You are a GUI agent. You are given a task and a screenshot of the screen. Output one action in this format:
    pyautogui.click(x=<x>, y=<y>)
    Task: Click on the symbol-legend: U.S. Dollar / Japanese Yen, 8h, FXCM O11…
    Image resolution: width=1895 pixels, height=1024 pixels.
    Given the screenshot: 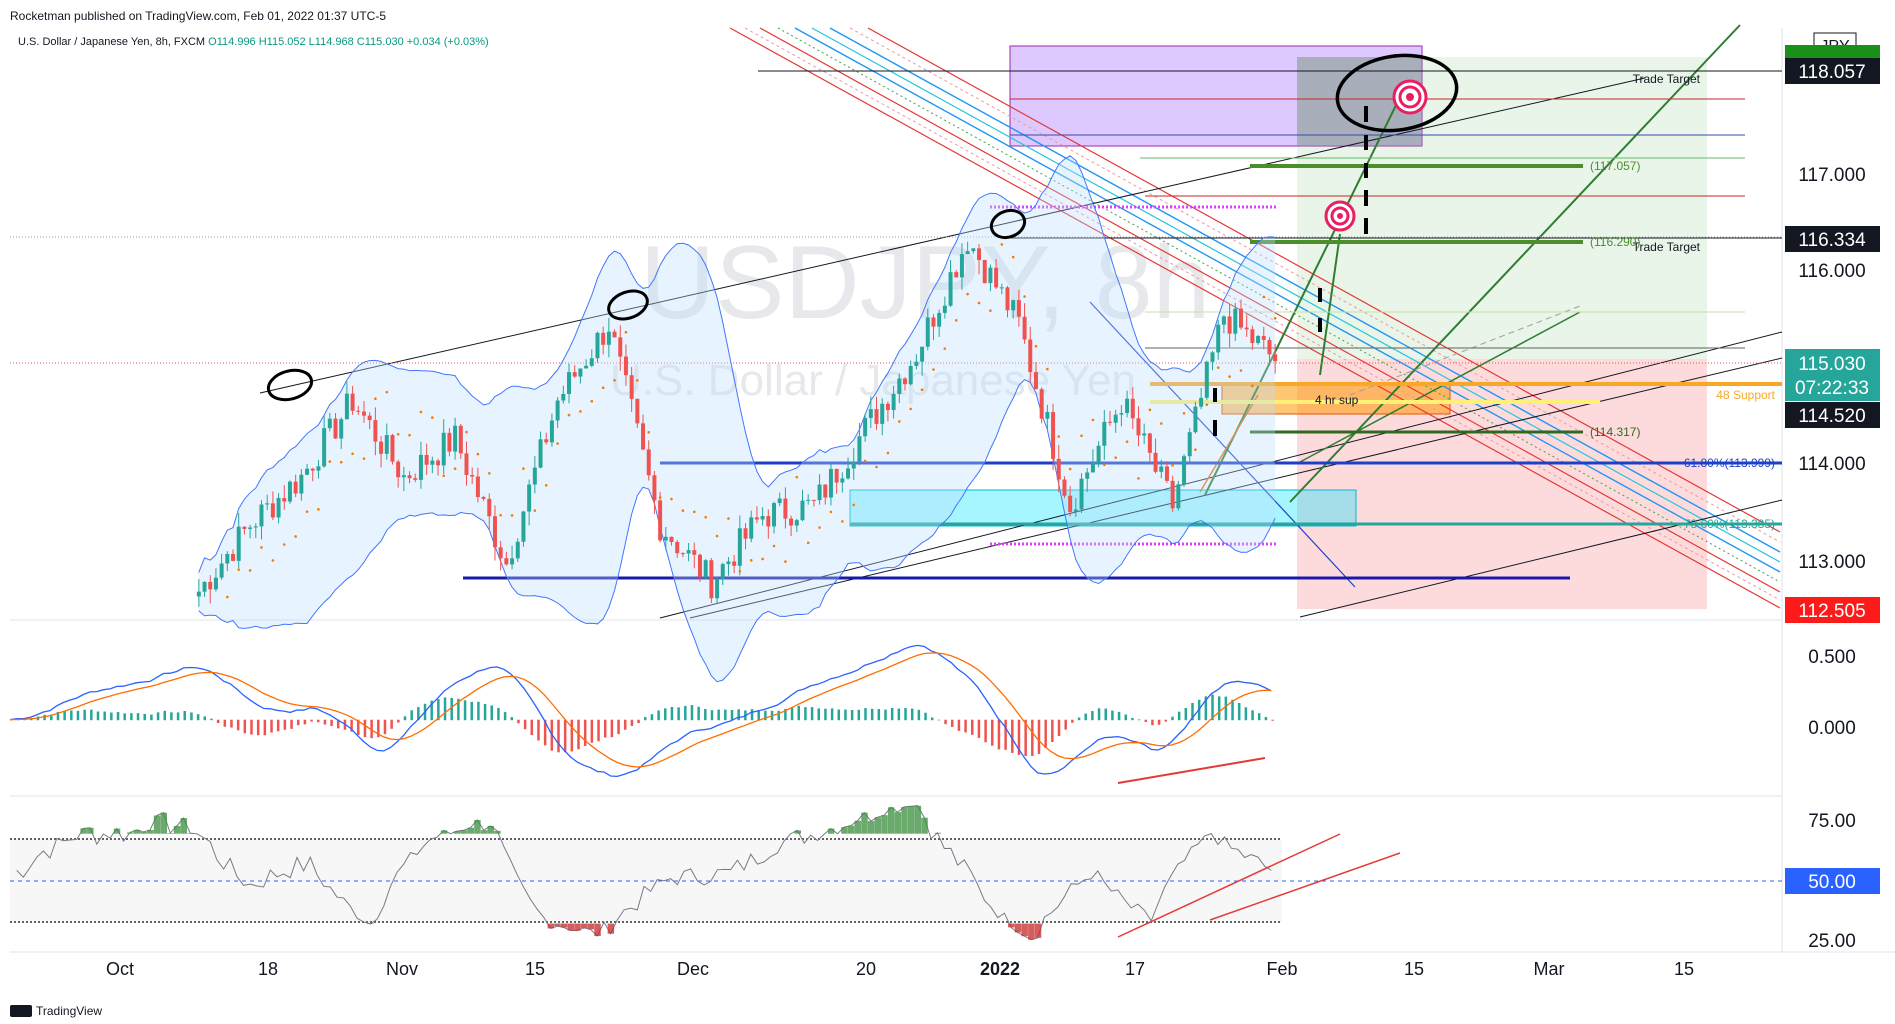 What is the action you would take?
    pyautogui.click(x=253, y=42)
    